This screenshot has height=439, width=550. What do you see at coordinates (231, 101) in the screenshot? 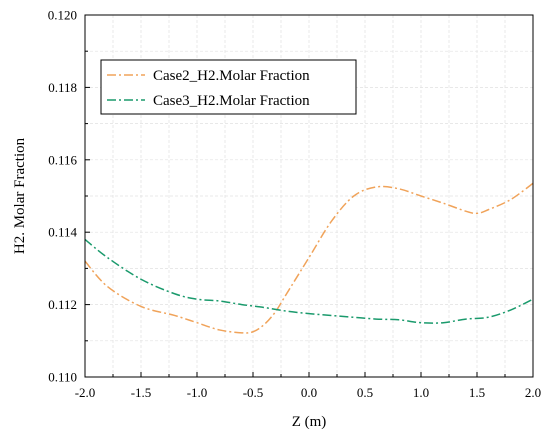
I see `legend-label-case3: Case3_H2.Molar Fraction` at bounding box center [231, 101].